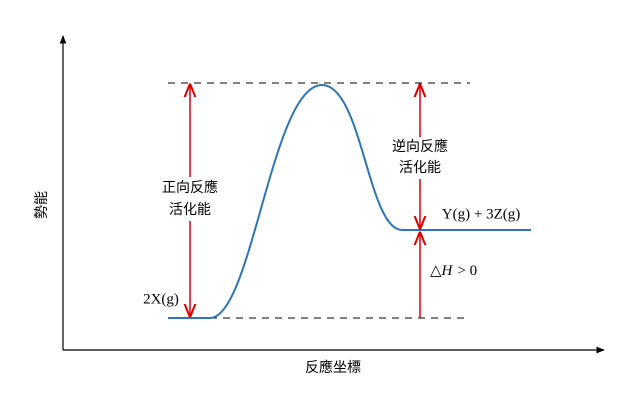  I want to click on y-axis-label: 勢能, so click(42, 205).